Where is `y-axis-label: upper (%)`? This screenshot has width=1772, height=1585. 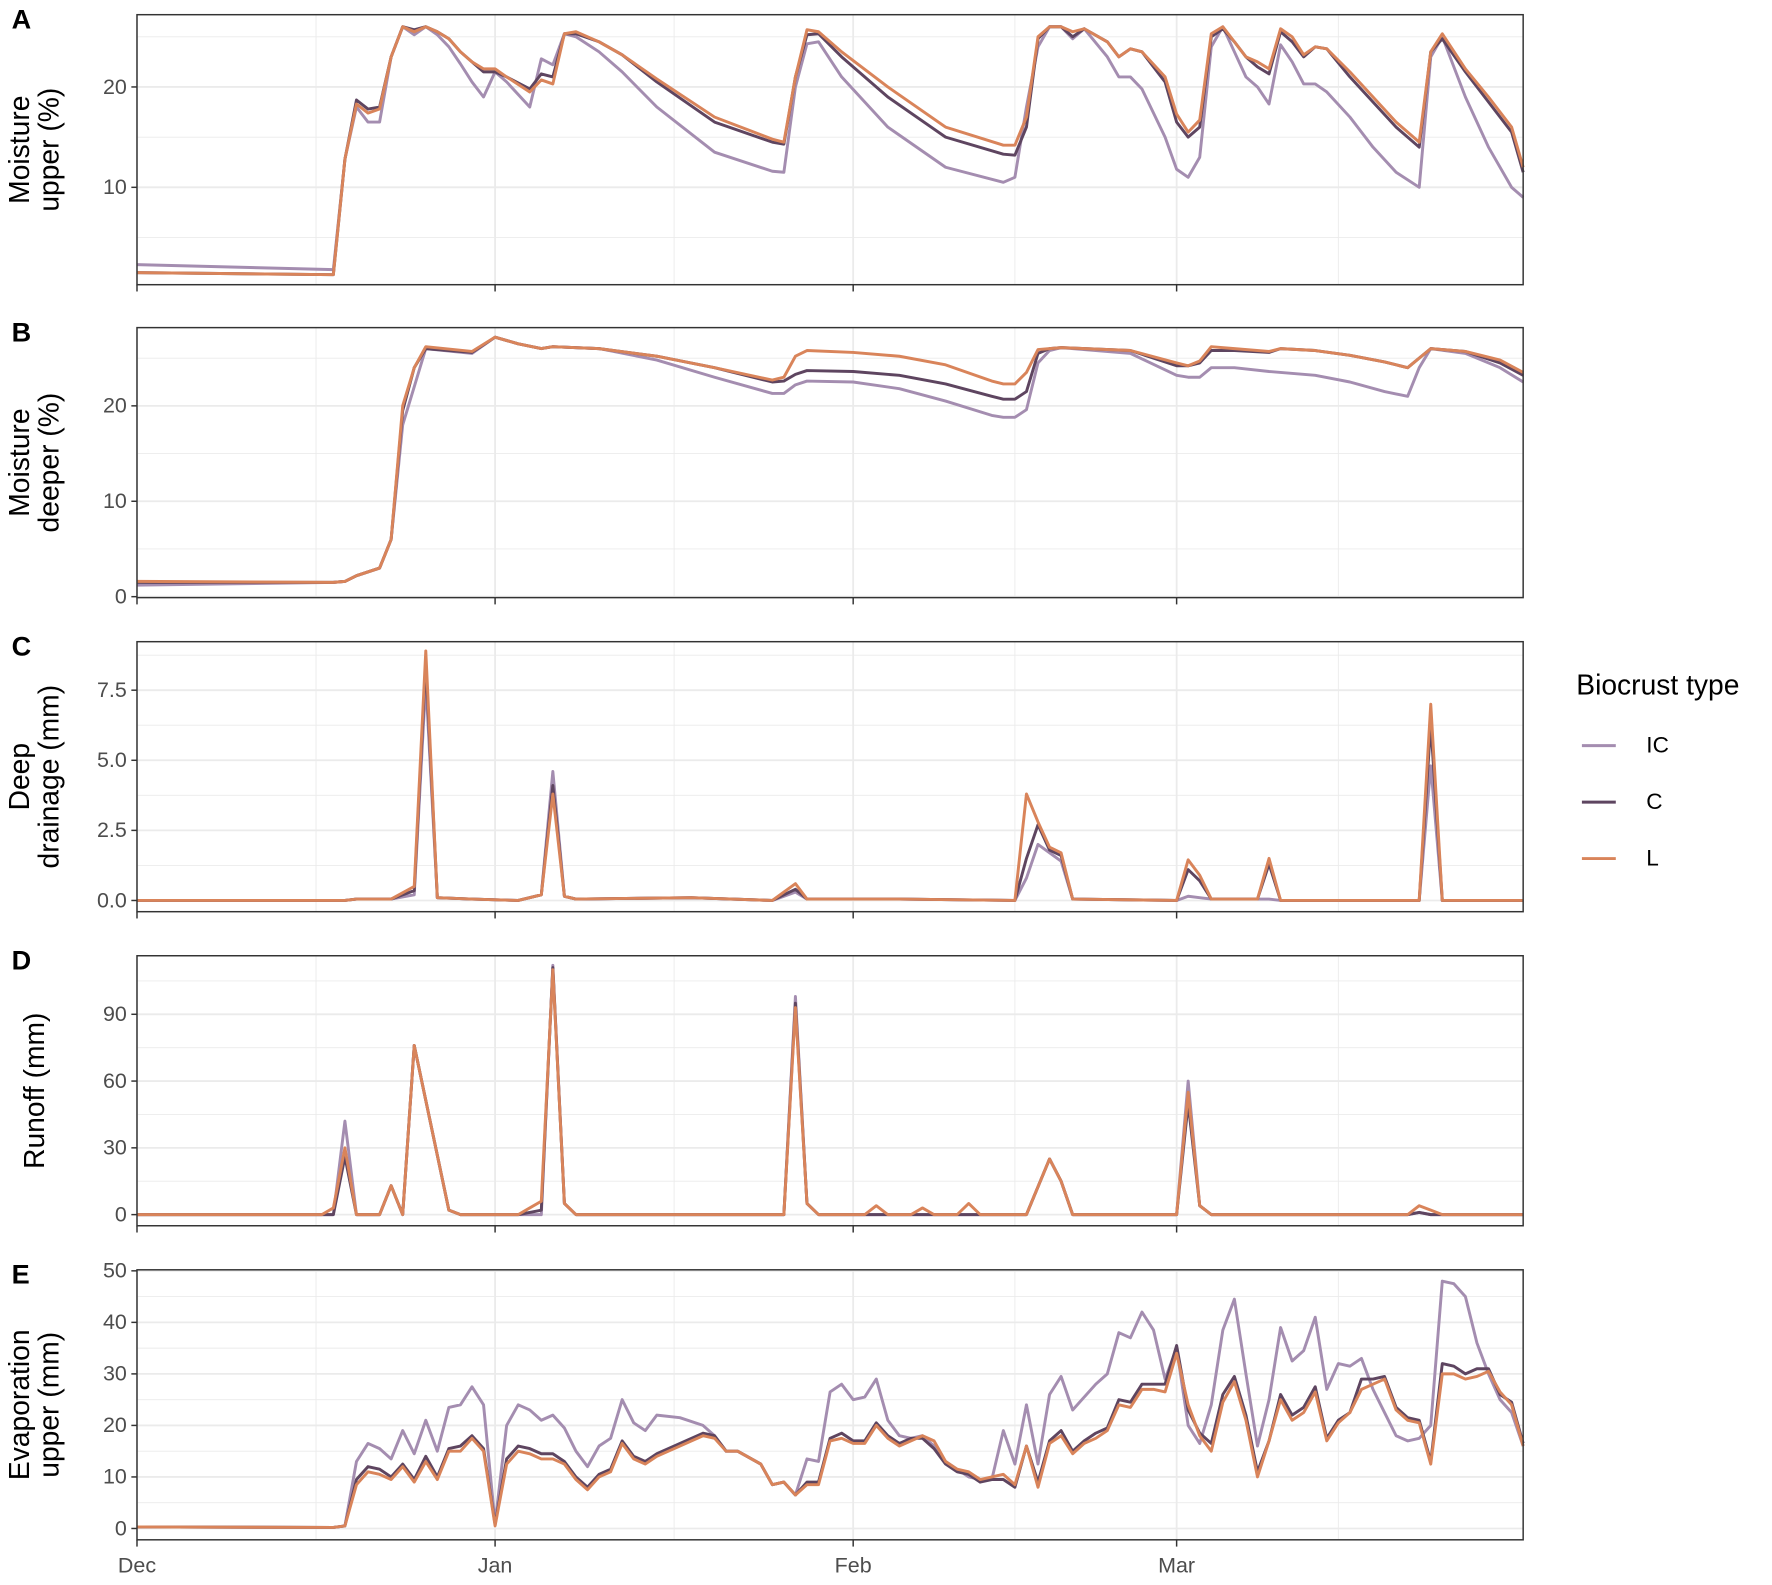 y-axis-label: upper (%) is located at coordinates (49, 150).